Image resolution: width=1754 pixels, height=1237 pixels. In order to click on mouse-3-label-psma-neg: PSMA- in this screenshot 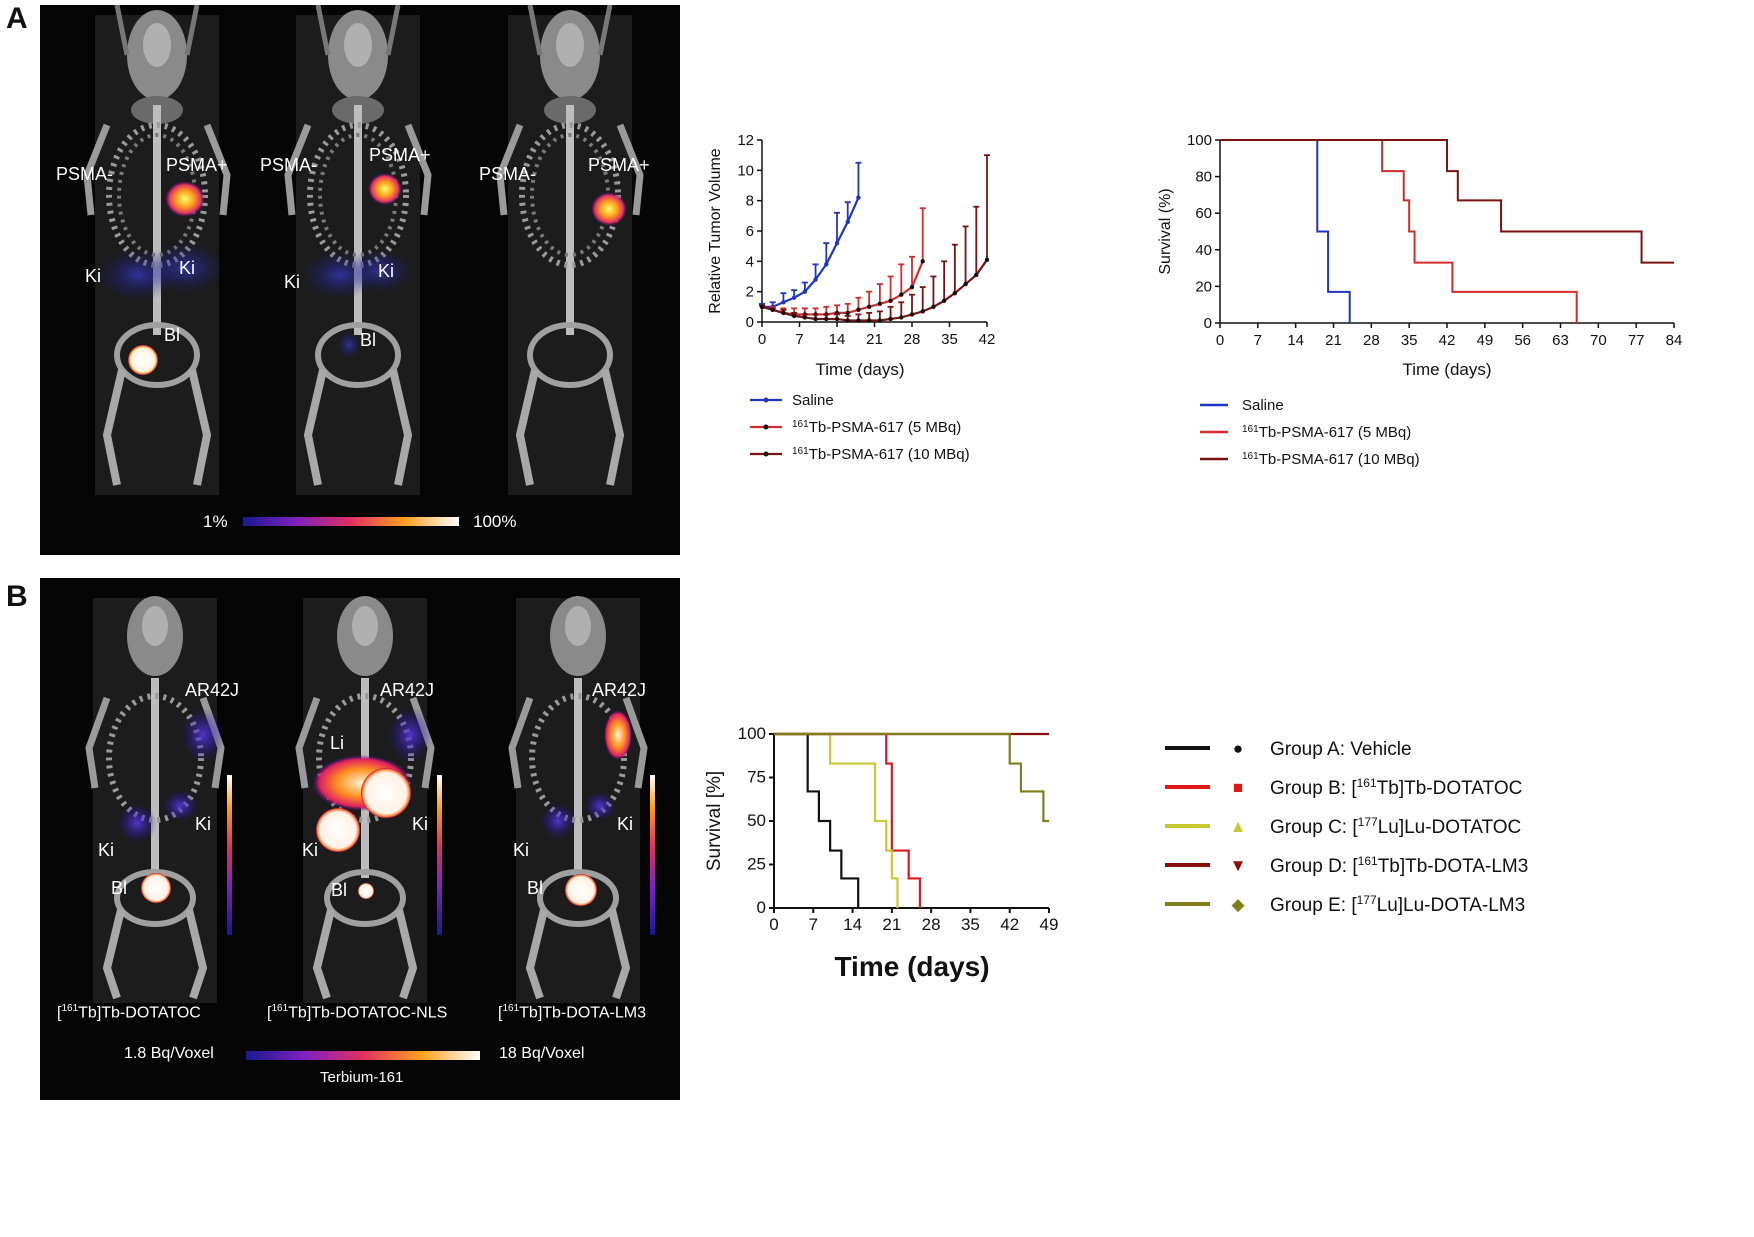, I will do `click(508, 174)`.